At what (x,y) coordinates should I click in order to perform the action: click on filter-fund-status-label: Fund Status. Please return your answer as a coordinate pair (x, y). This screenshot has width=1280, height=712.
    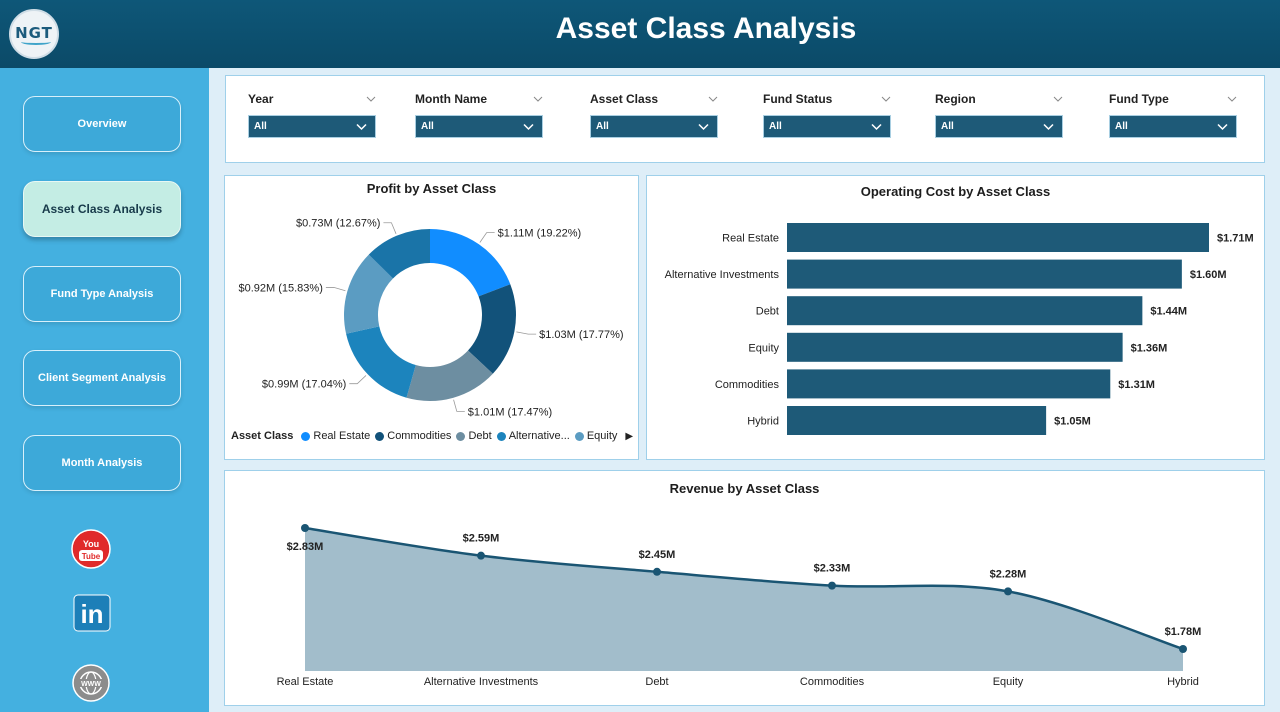
    Looking at the image, I should click on (798, 99).